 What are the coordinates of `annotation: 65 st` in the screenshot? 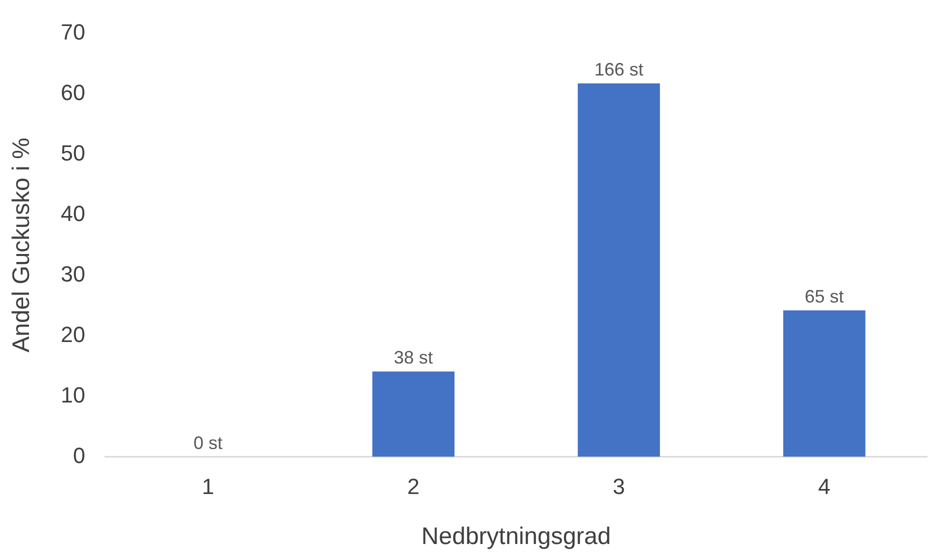 It's located at (824, 296).